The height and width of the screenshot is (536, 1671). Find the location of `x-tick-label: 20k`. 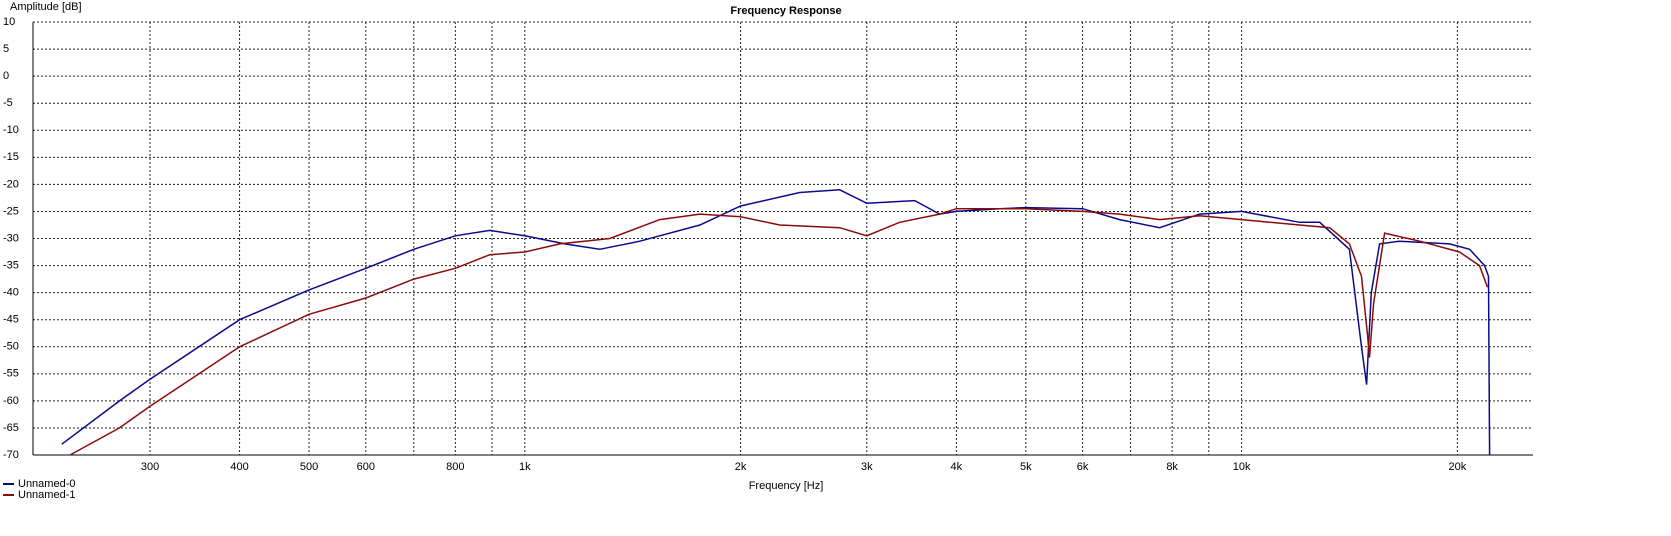

x-tick-label: 20k is located at coordinates (1457, 467).